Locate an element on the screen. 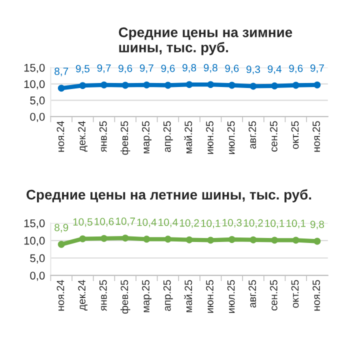  chart-title: Средние цены на зимние шины, тыс. руб. is located at coordinates (205, 41).